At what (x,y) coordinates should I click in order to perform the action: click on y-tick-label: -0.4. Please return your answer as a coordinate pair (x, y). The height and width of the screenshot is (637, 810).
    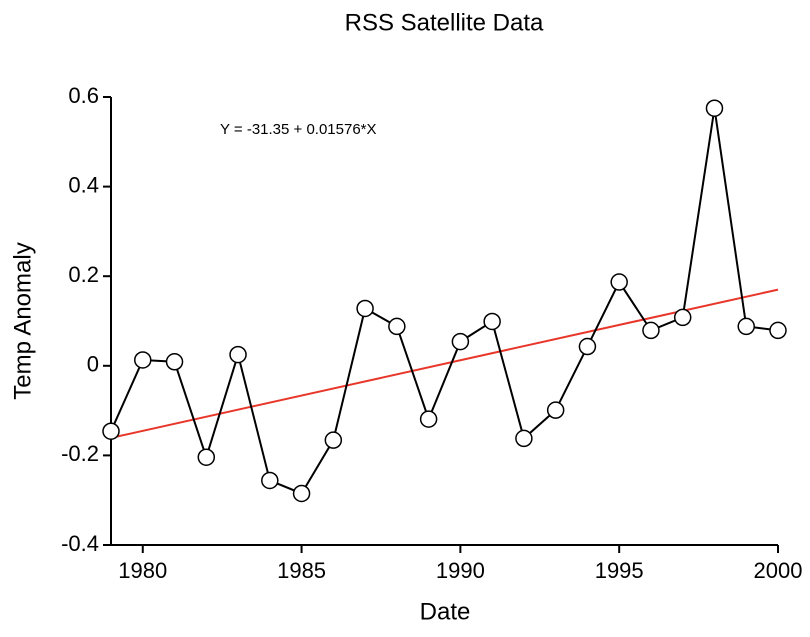
    Looking at the image, I should click on (80, 543).